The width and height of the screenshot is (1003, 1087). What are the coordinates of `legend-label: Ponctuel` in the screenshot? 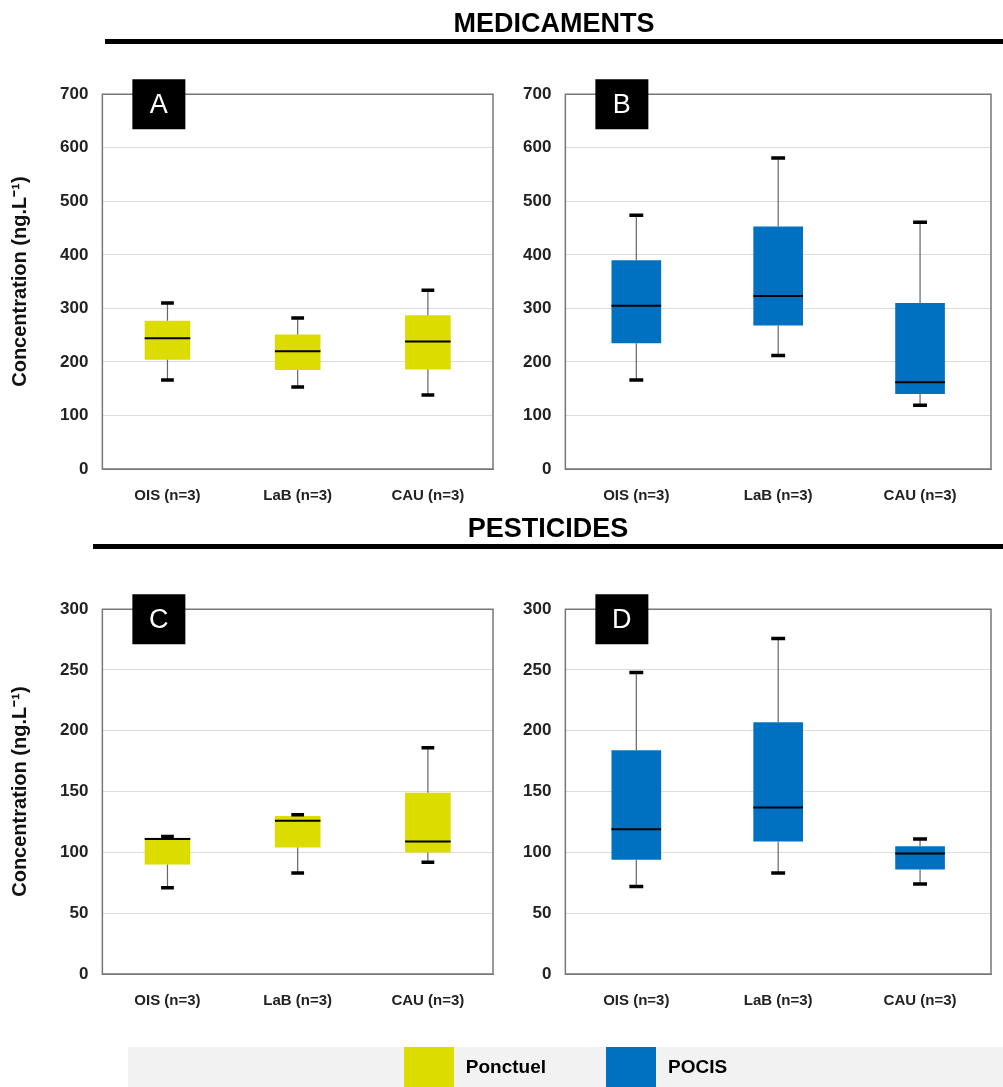 It's located at (506, 1067).